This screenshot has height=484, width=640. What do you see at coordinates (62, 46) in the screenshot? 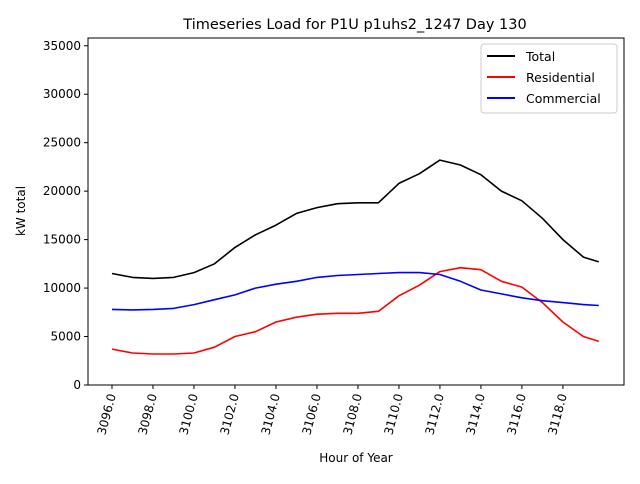
I see `y-tick-label: 35000` at bounding box center [62, 46].